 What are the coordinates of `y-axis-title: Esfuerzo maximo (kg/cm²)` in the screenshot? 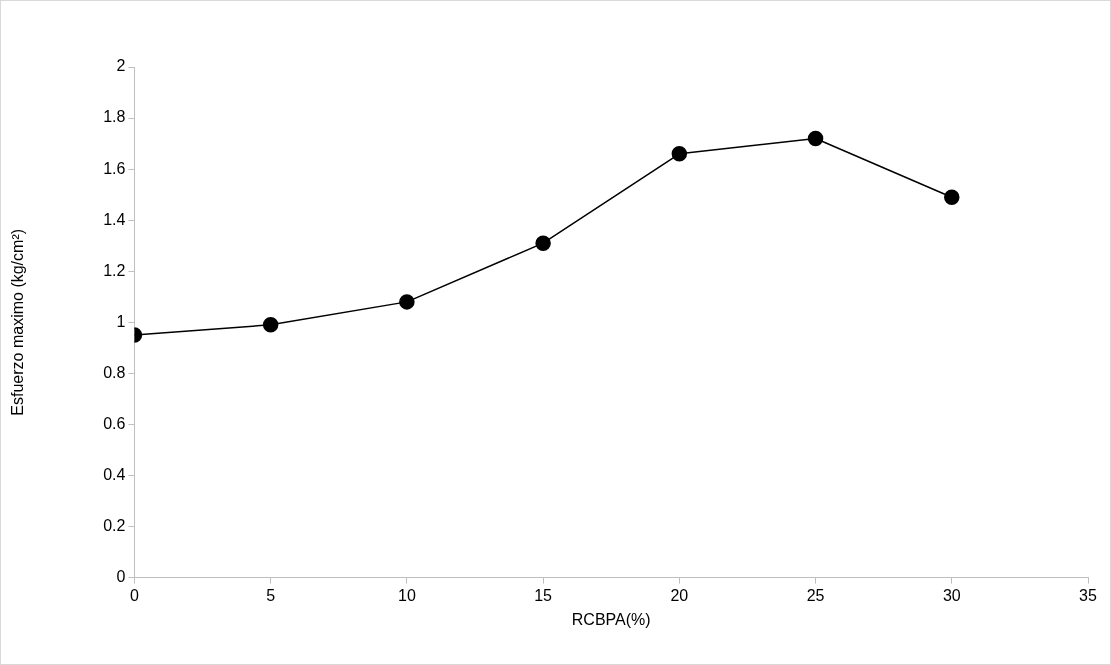 It's located at (18, 322).